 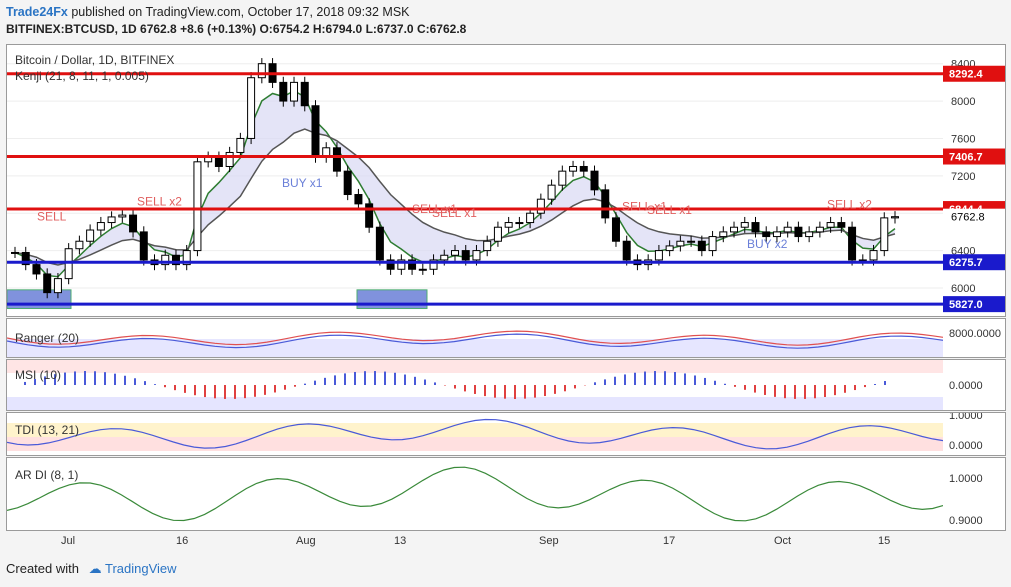 I want to click on ardi-axis: 1.0000 0.9000, so click(x=974, y=494).